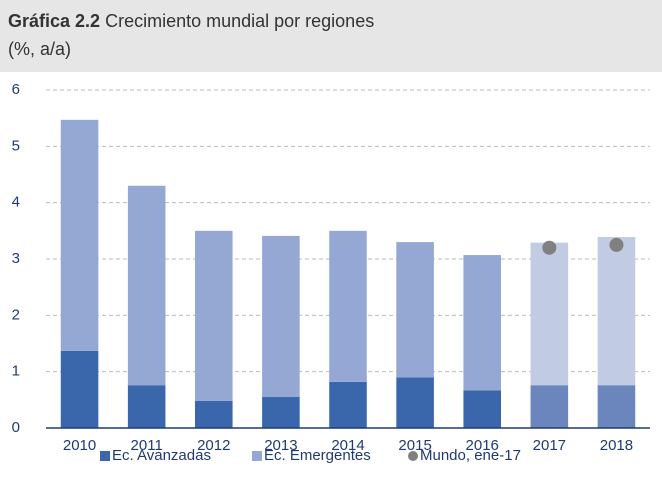 The height and width of the screenshot is (500, 662). I want to click on x-tick-label: 2018, so click(616, 445).